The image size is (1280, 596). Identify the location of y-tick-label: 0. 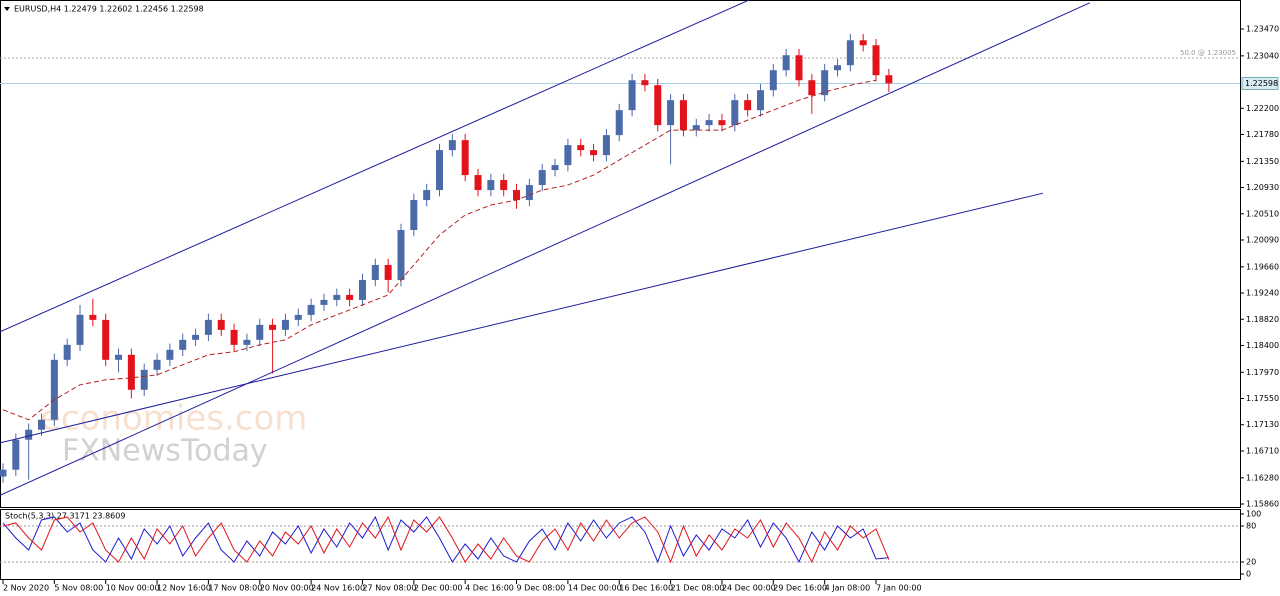
(1248, 573).